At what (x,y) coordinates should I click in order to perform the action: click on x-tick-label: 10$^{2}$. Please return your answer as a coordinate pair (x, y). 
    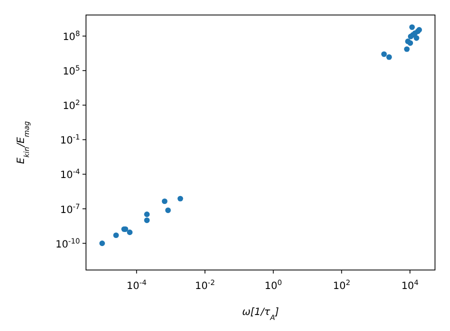
    Looking at the image, I should click on (341, 285).